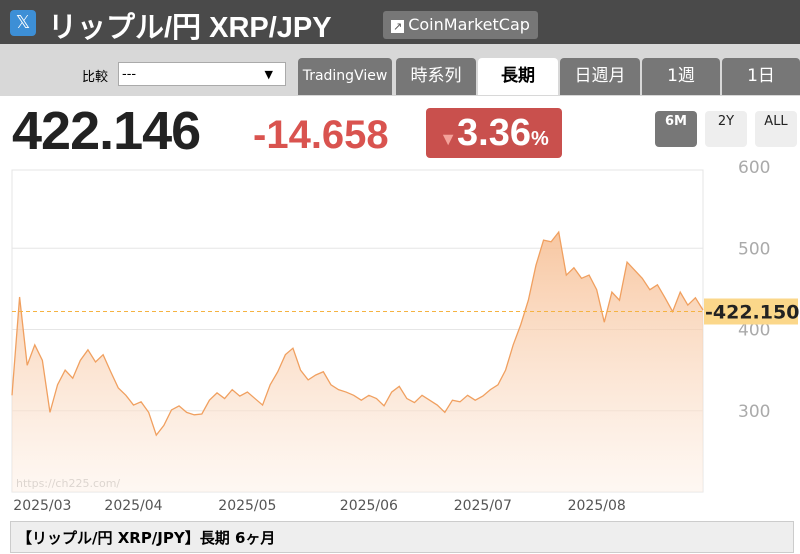  What do you see at coordinates (483, 506) in the screenshot?
I see `x-tick-label: 2025/07` at bounding box center [483, 506].